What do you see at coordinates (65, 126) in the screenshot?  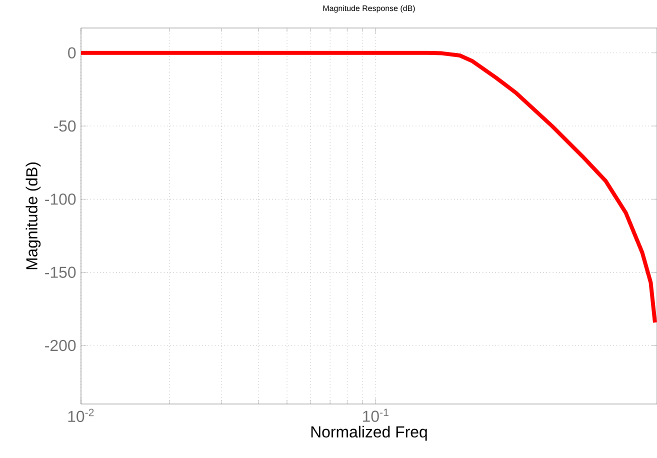 I see `y-tick-label: -50` at bounding box center [65, 126].